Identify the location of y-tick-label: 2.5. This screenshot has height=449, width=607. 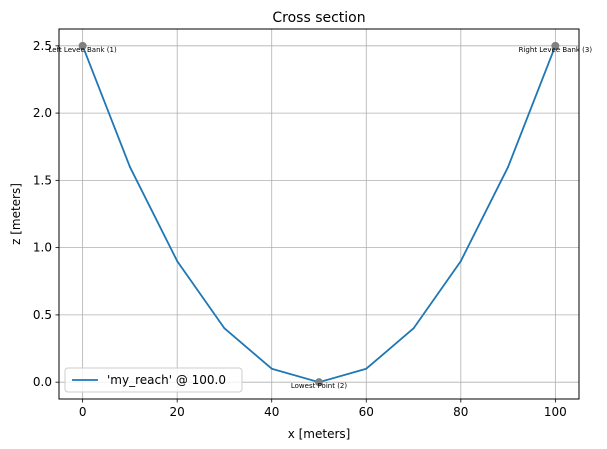
(42, 46).